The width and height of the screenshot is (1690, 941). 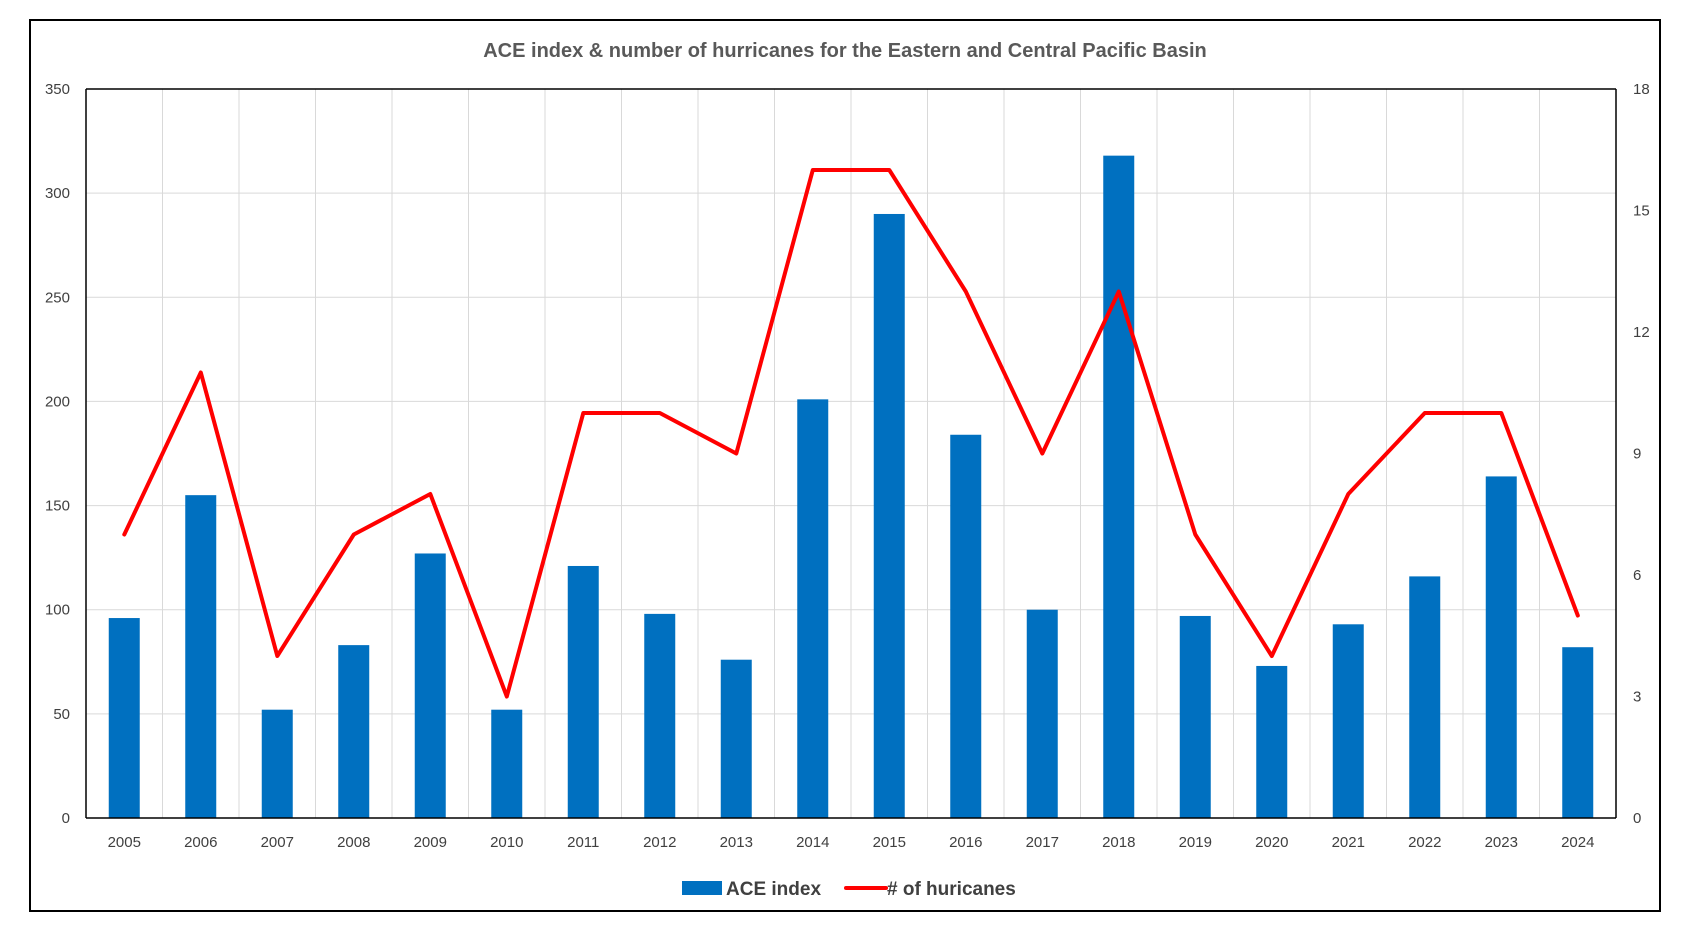 I want to click on hurricane-point-2013, so click(x=736, y=453).